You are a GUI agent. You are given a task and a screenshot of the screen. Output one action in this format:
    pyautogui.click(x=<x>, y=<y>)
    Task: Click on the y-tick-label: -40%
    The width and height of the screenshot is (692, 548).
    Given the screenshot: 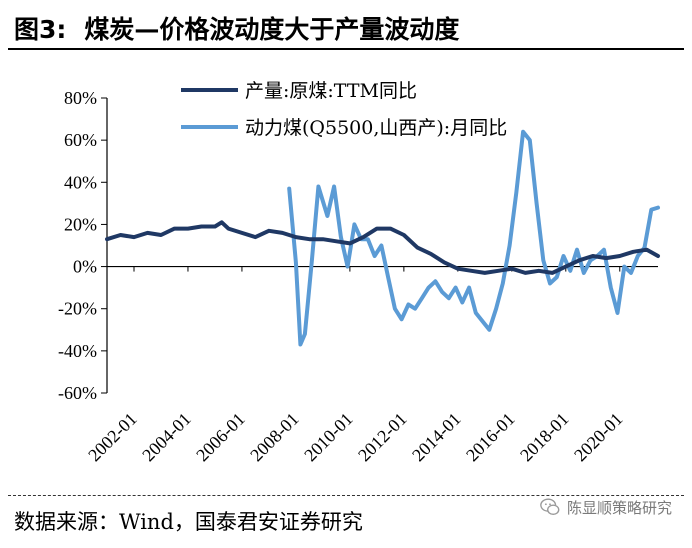 What is the action you would take?
    pyautogui.click(x=77, y=351)
    